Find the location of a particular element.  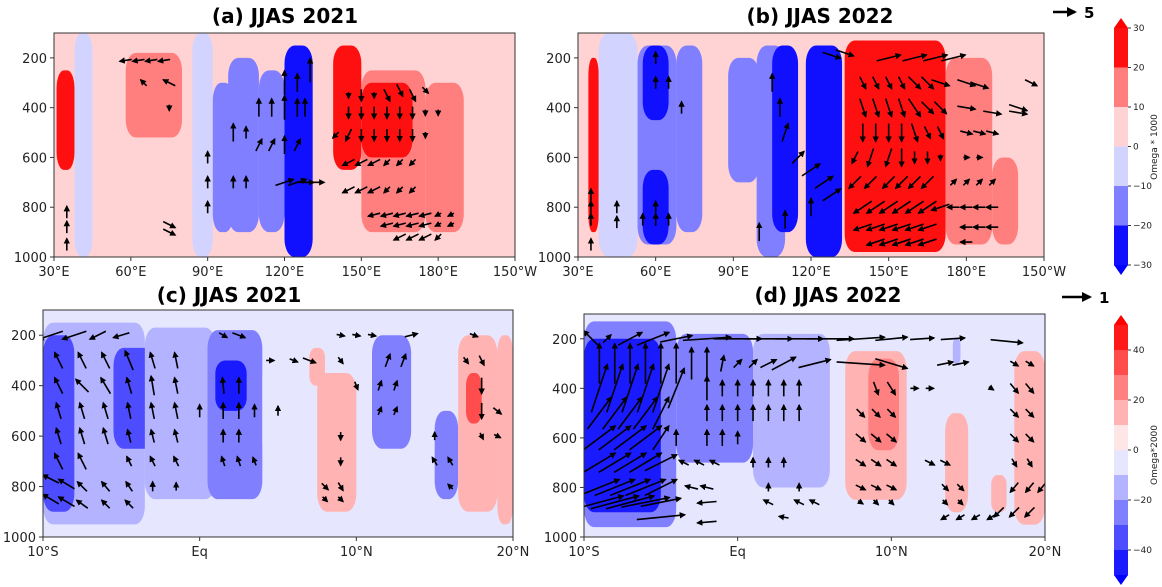

x-tick-label: 30°E is located at coordinates (577, 272).